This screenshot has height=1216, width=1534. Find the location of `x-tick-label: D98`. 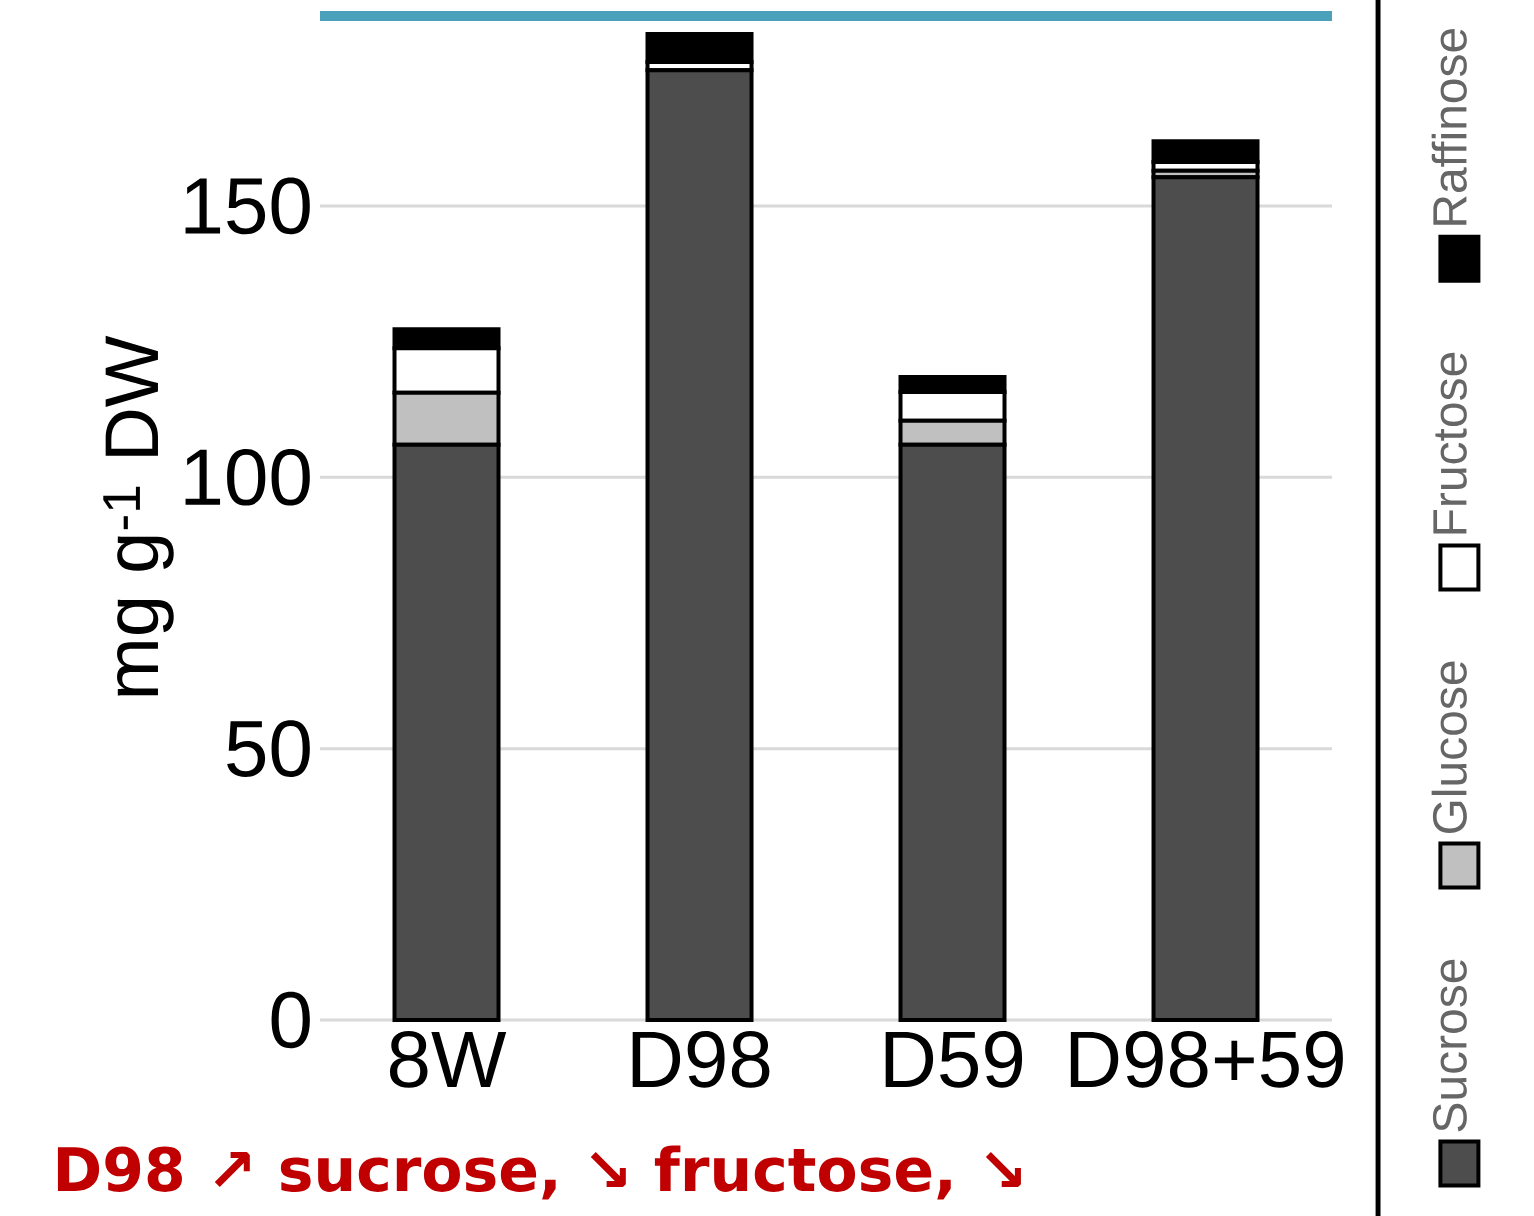

x-tick-label: D98 is located at coordinates (701, 1059).